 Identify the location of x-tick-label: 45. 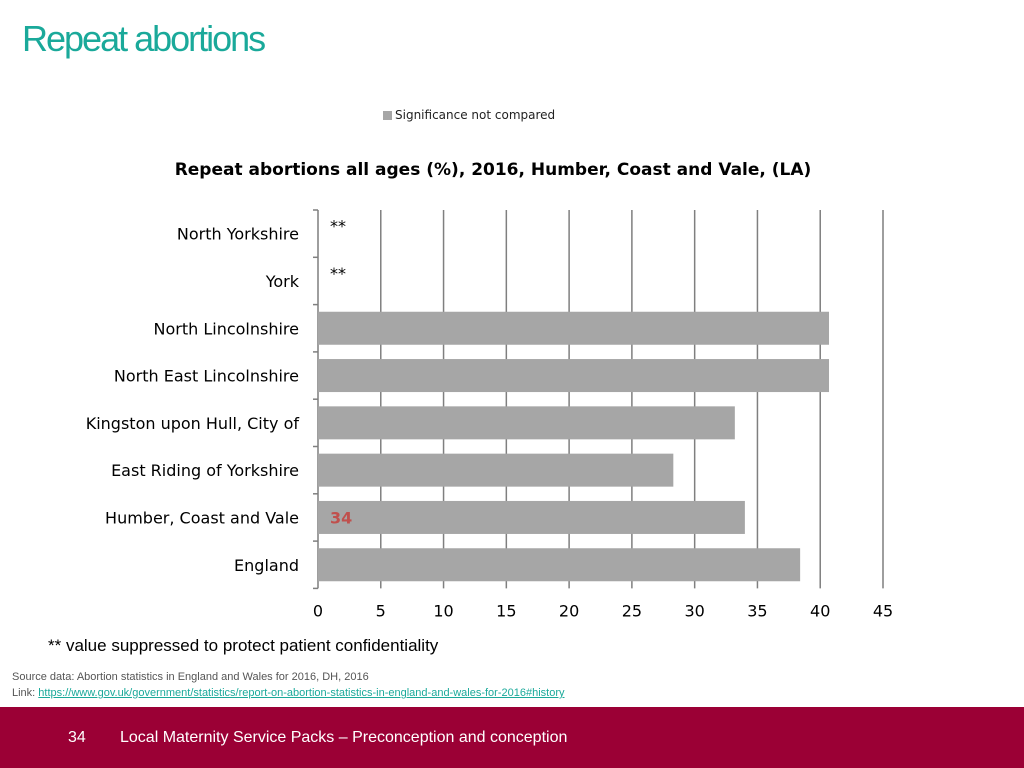
(883, 610).